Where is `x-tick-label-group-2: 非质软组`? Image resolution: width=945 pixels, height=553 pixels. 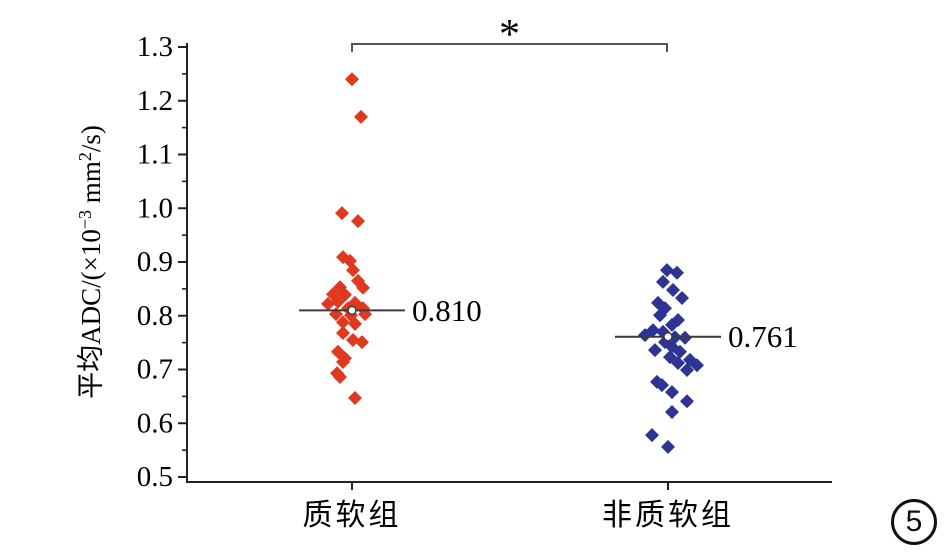 x-tick-label-group-2: 非质软组 is located at coordinates (668, 515).